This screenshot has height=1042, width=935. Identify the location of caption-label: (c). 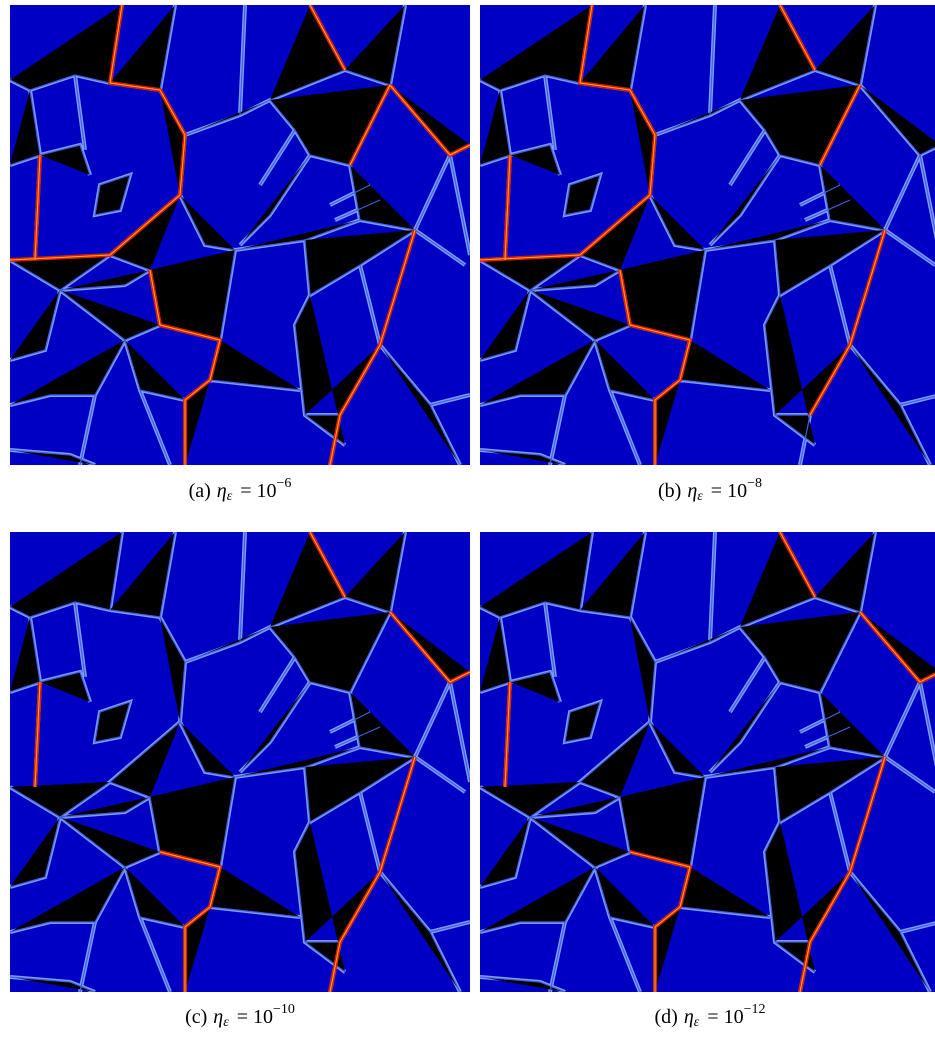
(196, 1017).